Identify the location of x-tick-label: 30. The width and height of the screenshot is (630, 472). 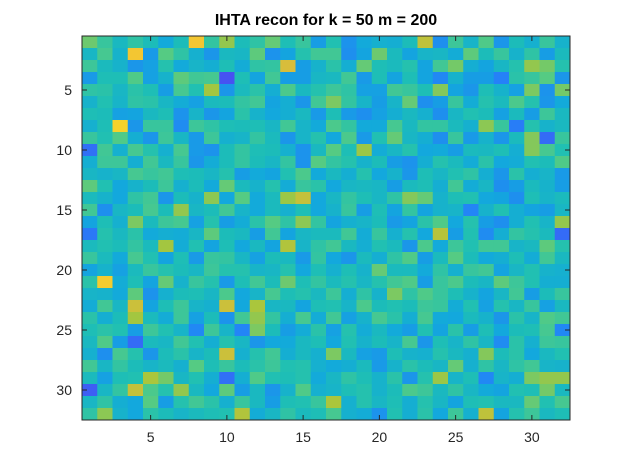
(532, 437).